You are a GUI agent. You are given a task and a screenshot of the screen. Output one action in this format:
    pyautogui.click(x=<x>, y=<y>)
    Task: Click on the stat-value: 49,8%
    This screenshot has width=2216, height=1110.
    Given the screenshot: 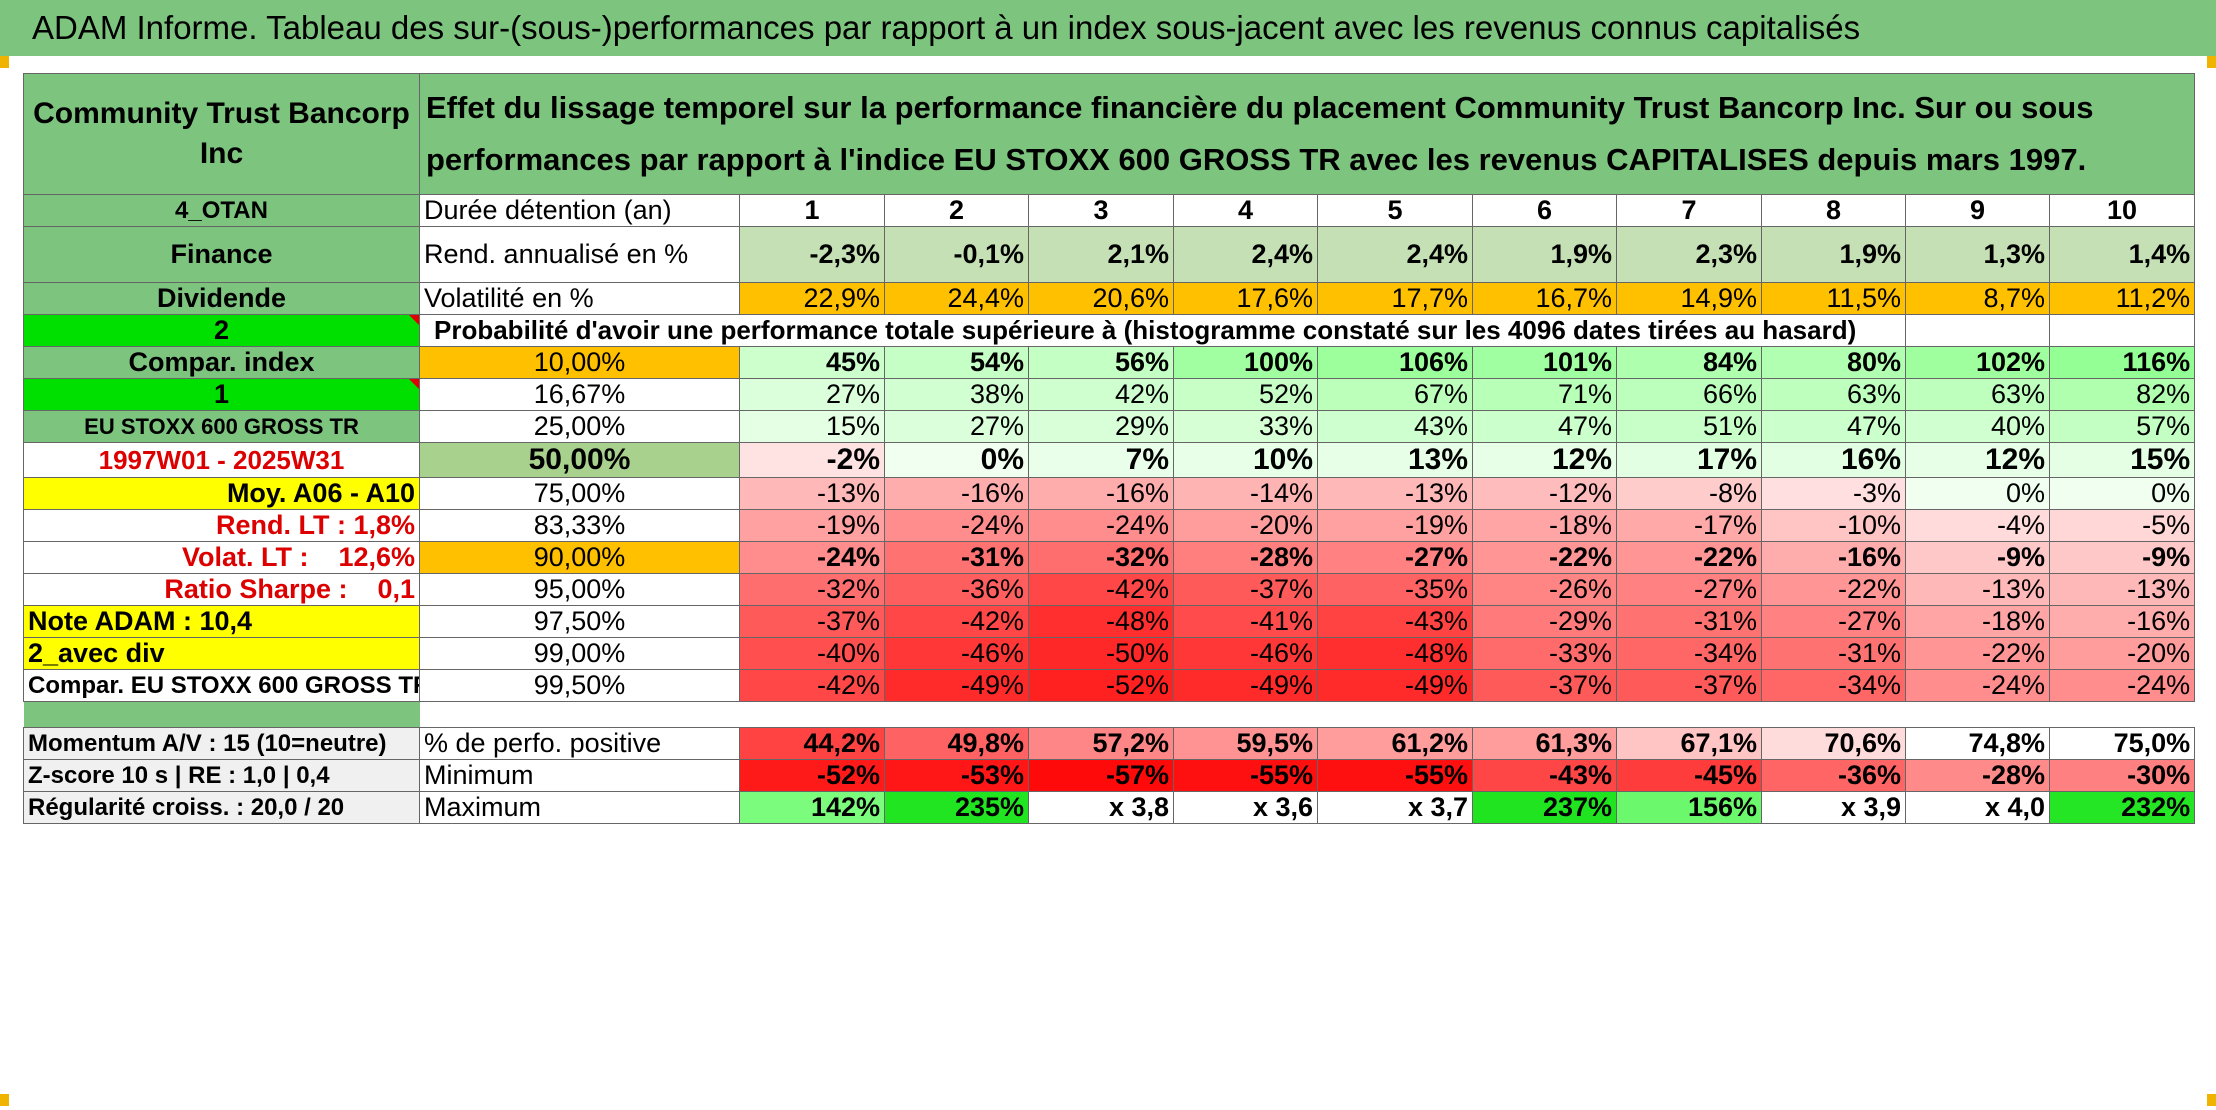 What is the action you would take?
    pyautogui.click(x=956, y=743)
    